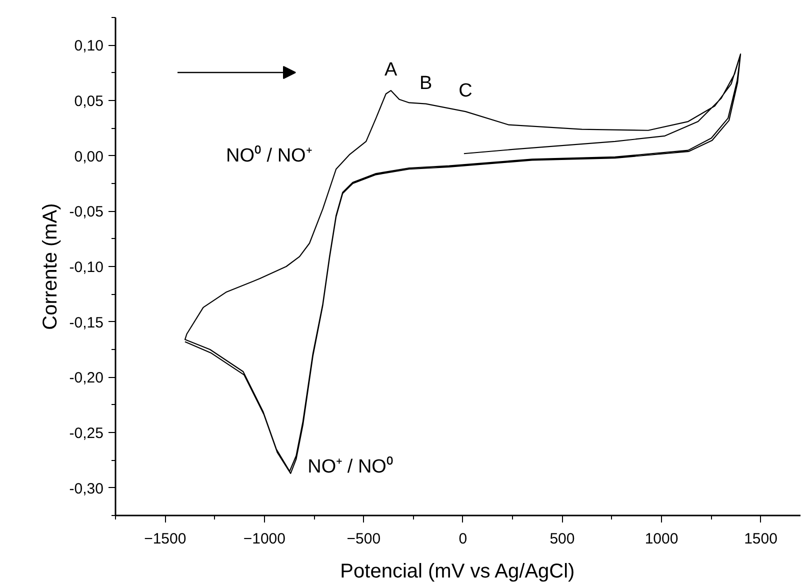 The image size is (805, 585). I want to click on x-tick-label: −1500, so click(165, 539).